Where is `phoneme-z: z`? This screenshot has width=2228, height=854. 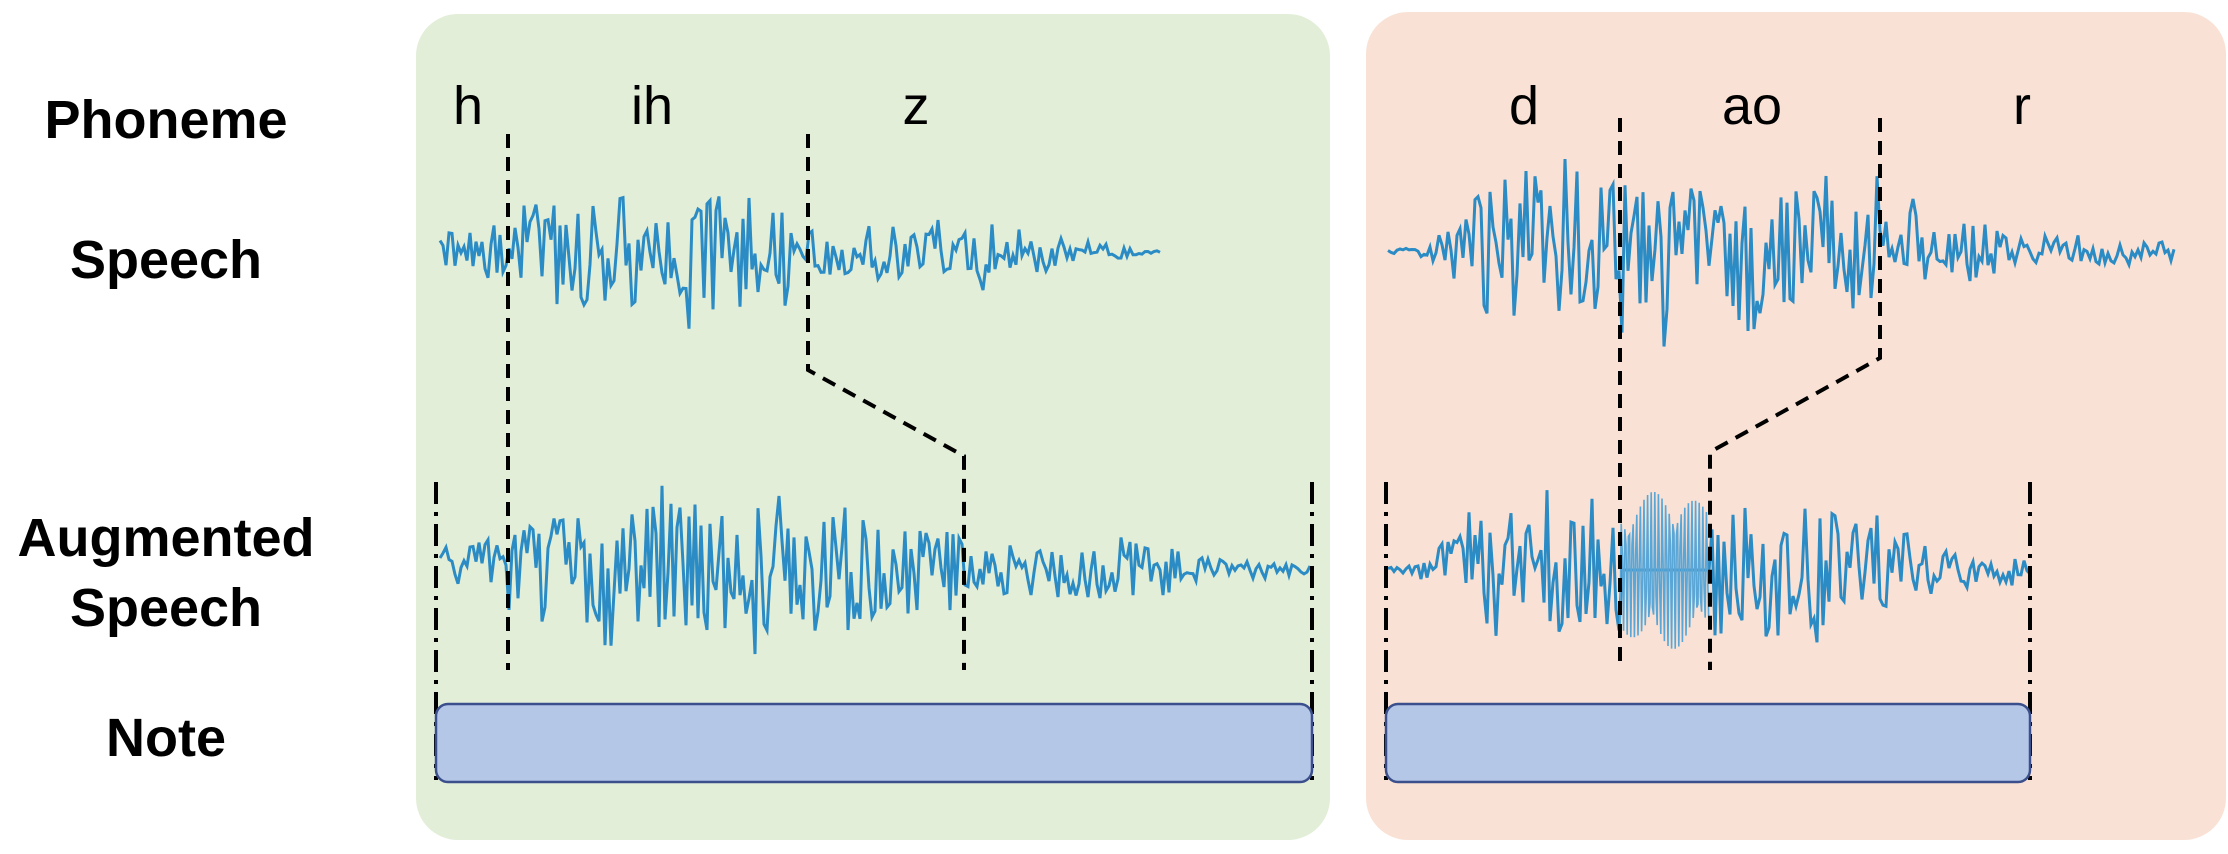 phoneme-z: z is located at coordinates (916, 106).